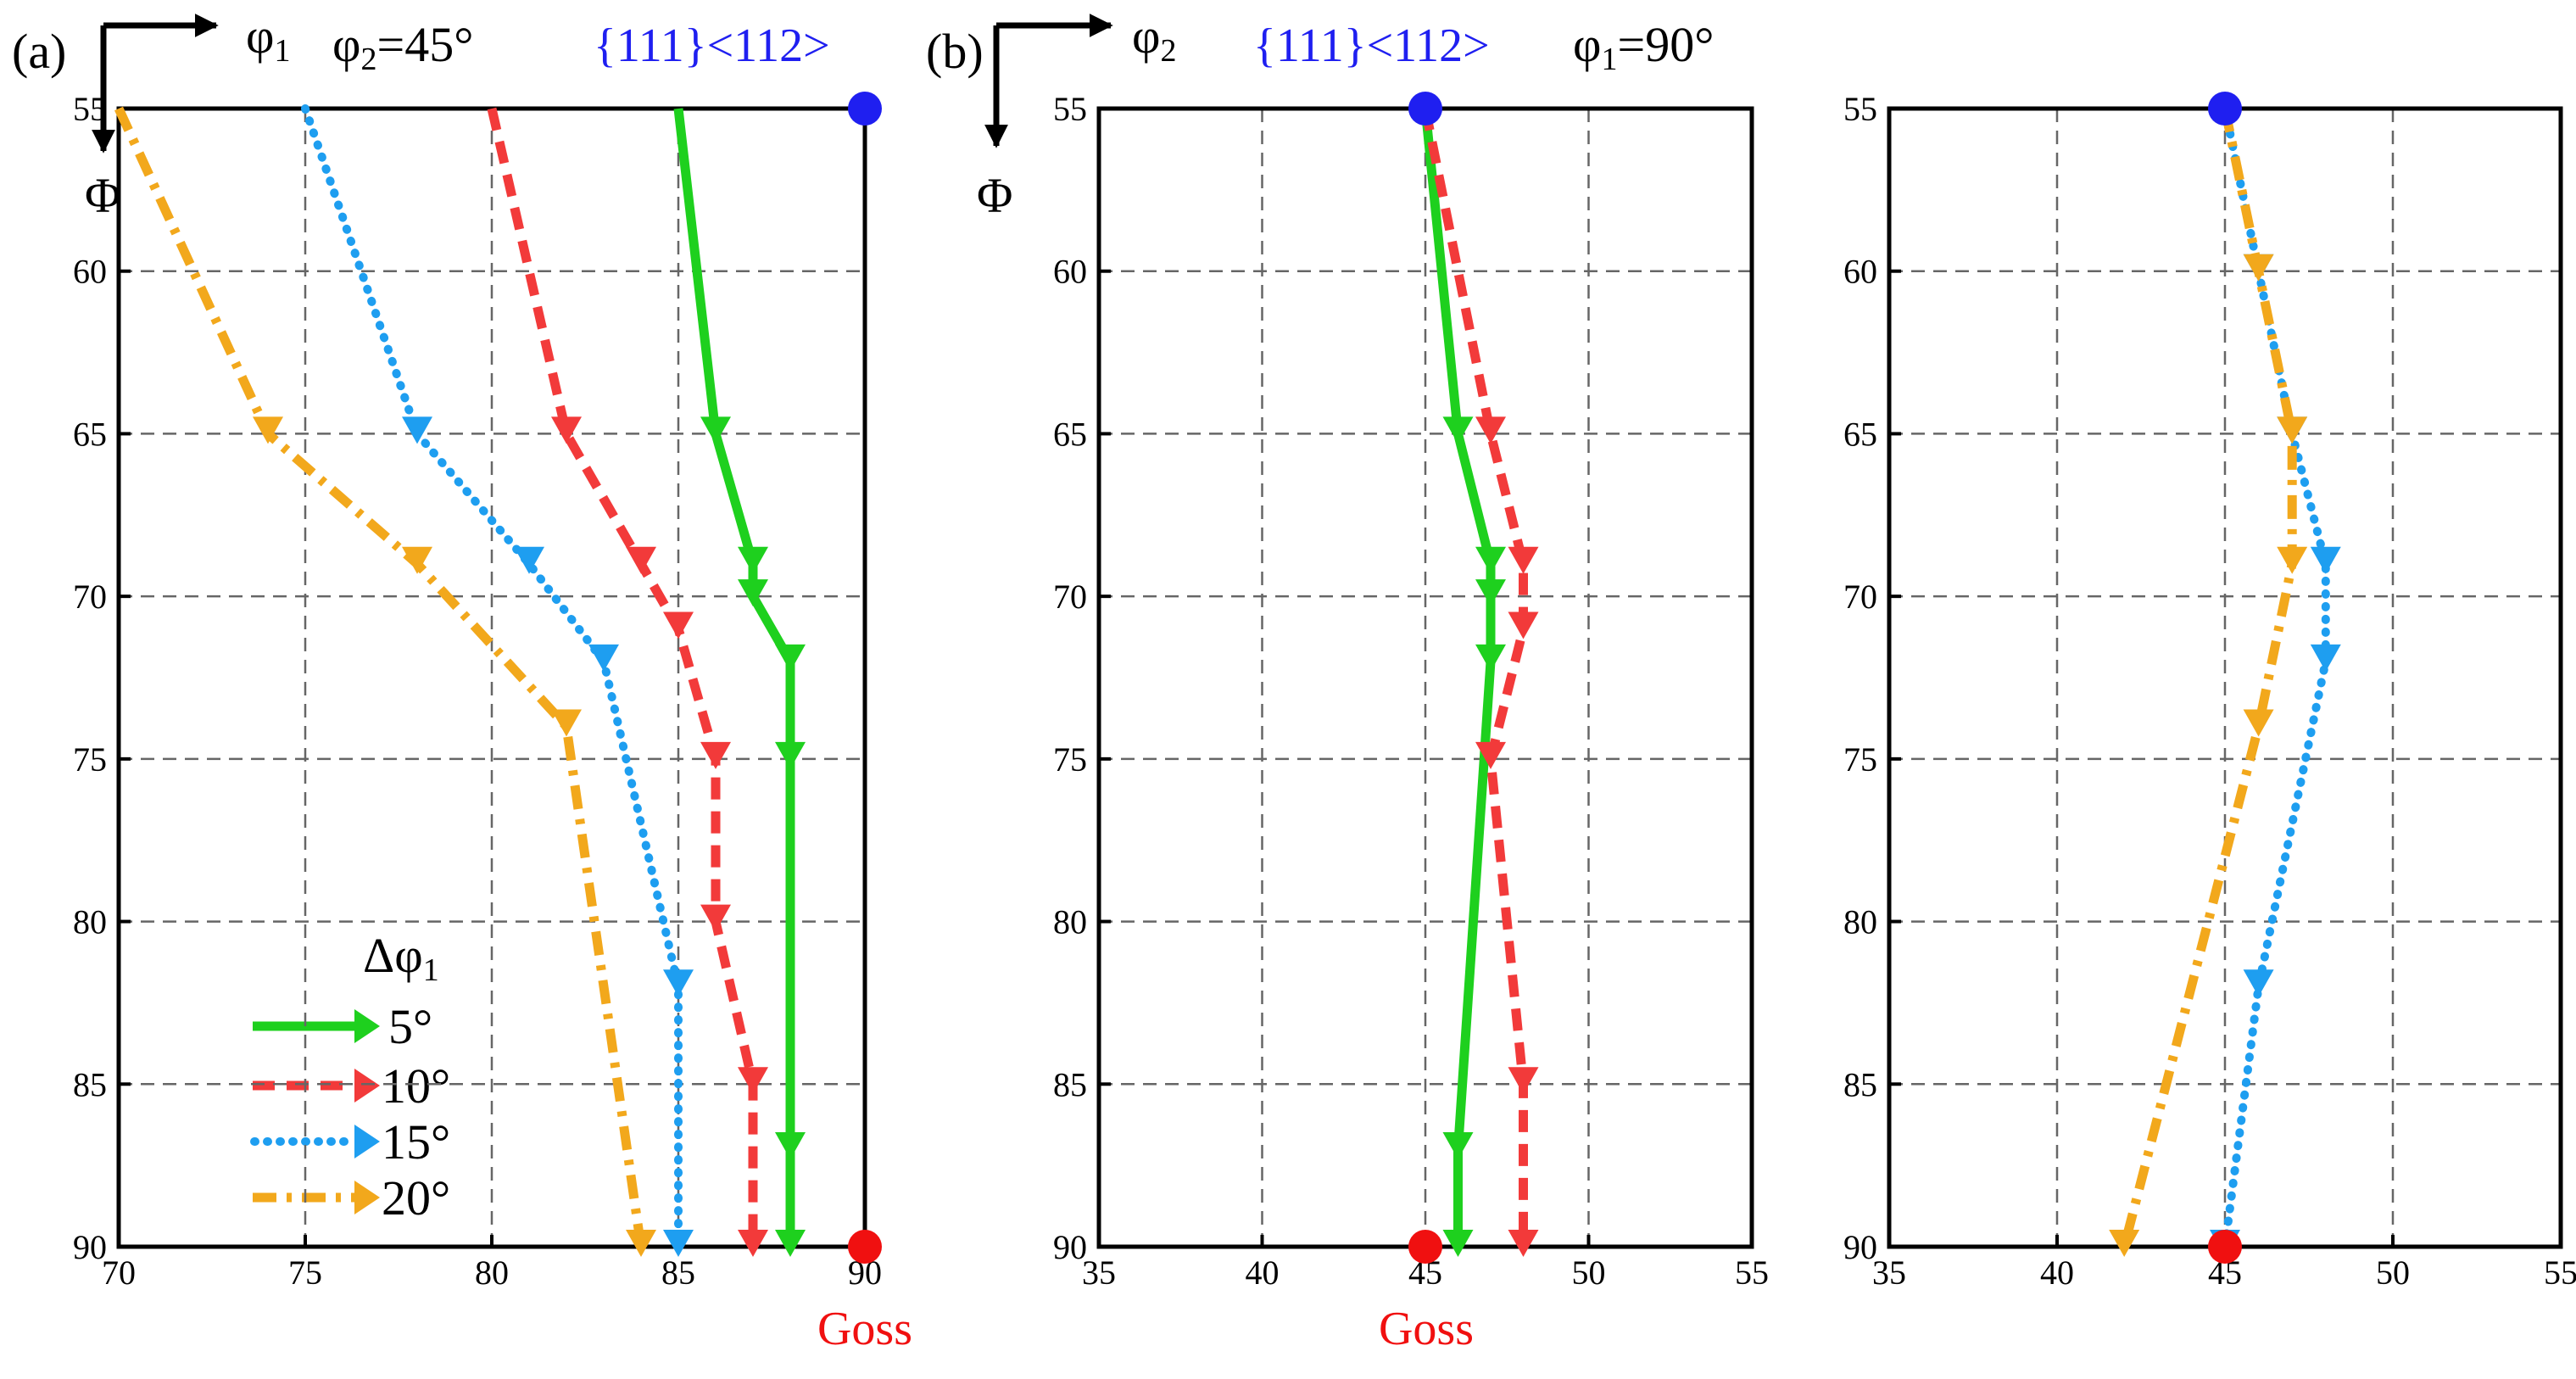  What do you see at coordinates (864, 1329) in the screenshot?
I see `panel-a-bottom-annotation: Goss` at bounding box center [864, 1329].